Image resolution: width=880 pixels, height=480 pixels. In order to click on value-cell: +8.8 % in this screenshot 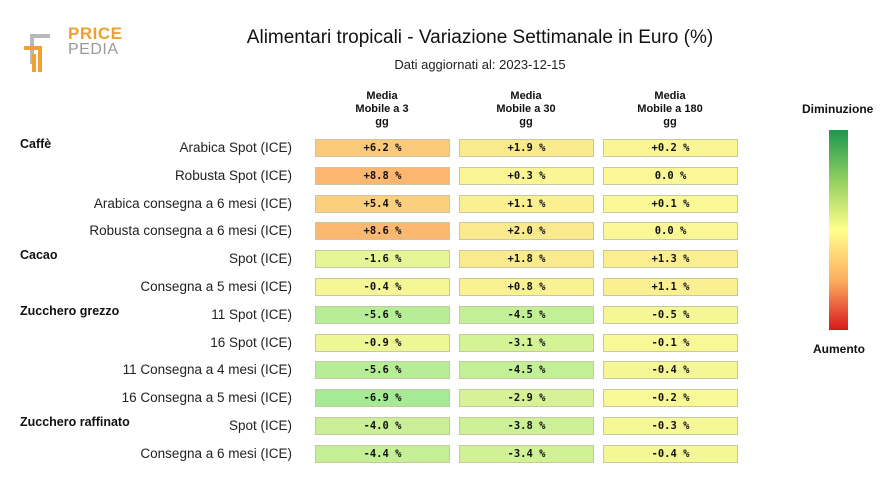, I will do `click(382, 175)`.